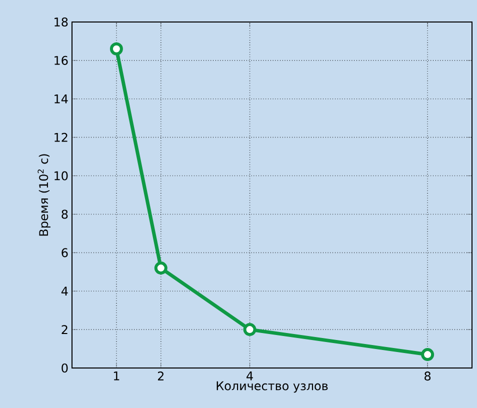 The height and width of the screenshot is (408, 477). What do you see at coordinates (61, 137) in the screenshot?
I see `y-tick-label: 12` at bounding box center [61, 137].